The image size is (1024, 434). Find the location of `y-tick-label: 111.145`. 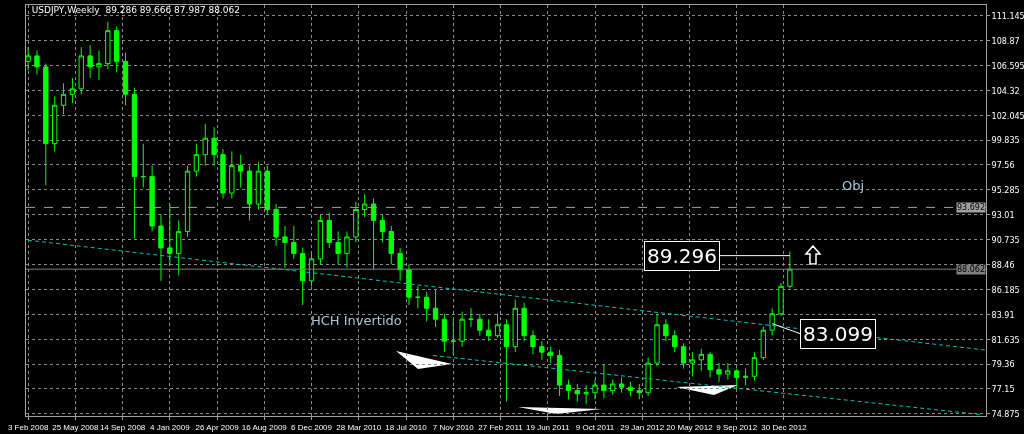

y-tick-label: 111.145 is located at coordinates (1007, 16).